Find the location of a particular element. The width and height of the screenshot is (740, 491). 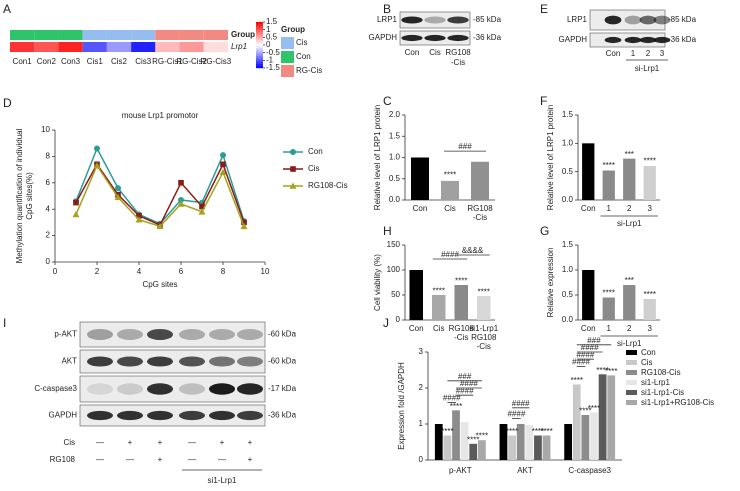

column-label: RG-Cis1 is located at coordinates (167, 61).